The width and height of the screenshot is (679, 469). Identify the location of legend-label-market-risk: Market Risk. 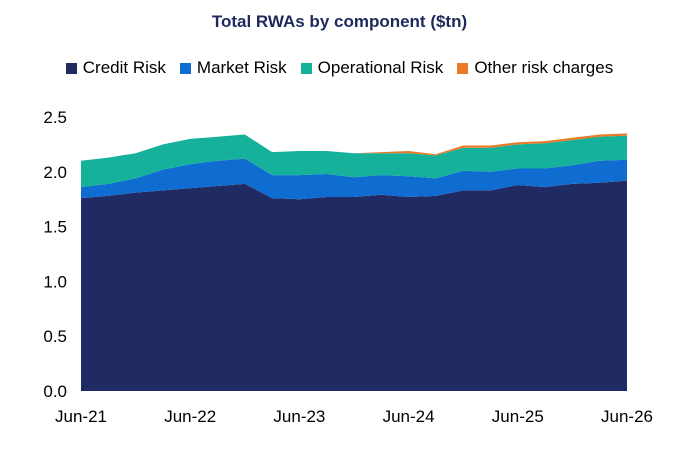
(241, 67).